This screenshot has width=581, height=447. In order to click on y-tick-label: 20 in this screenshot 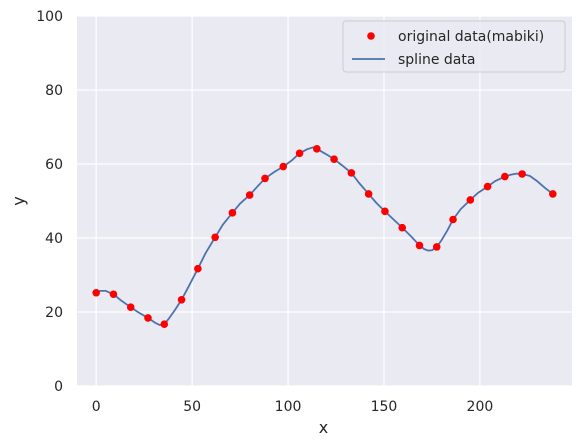, I will do `click(54, 313)`.